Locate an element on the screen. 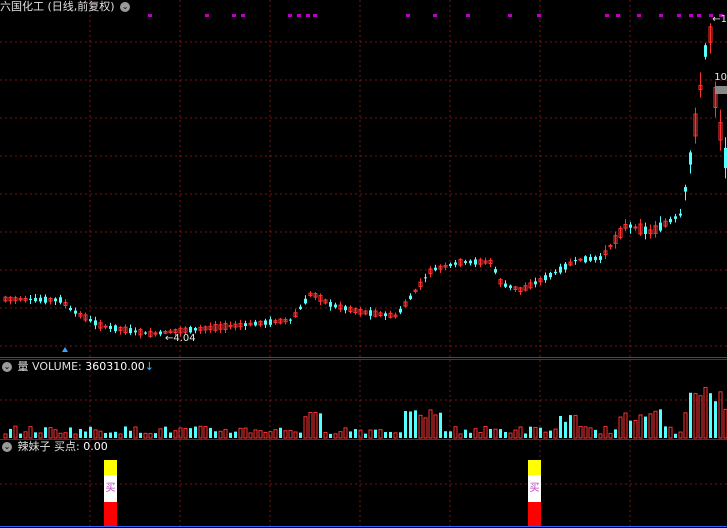 The width and height of the screenshot is (727, 528). buy-signal-text: 买 is located at coordinates (110, 488).